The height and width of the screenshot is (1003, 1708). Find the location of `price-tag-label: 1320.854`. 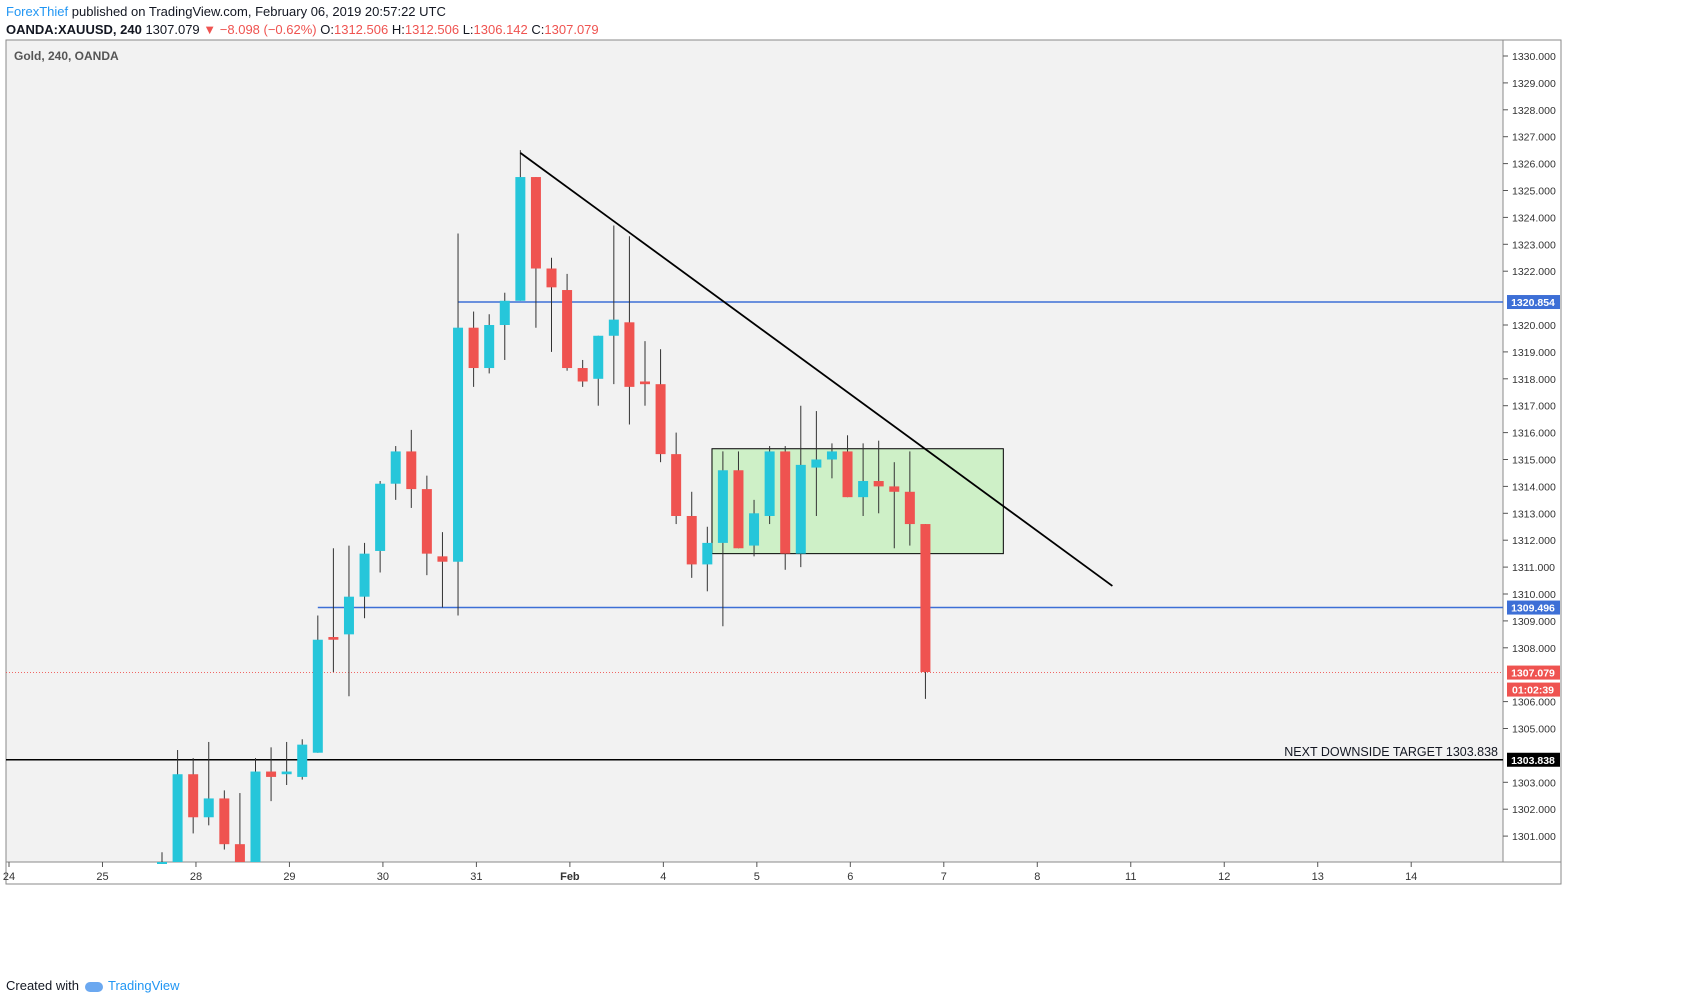

price-tag-label: 1320.854 is located at coordinates (1533, 303).